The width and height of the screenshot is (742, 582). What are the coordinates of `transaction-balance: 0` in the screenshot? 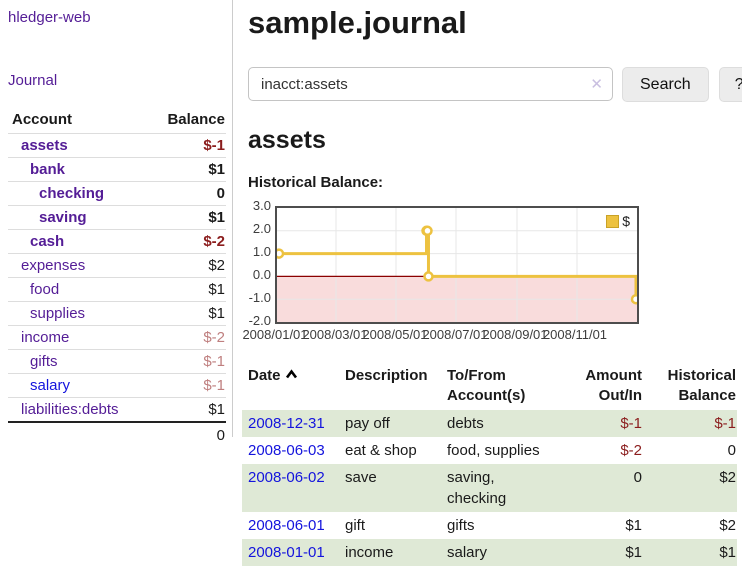 It's located at (731, 450).